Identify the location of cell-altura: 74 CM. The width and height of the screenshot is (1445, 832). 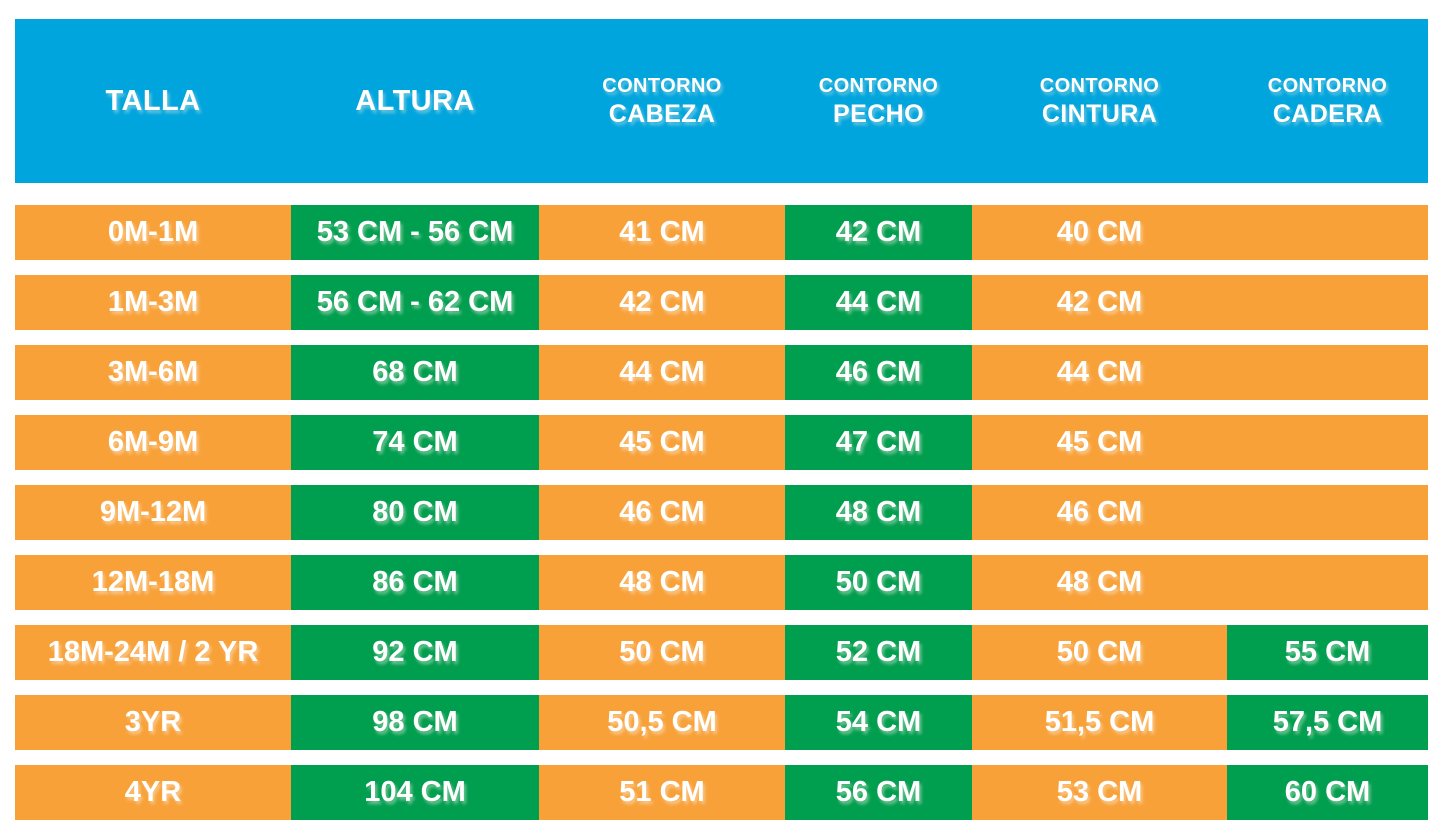
(415, 442).